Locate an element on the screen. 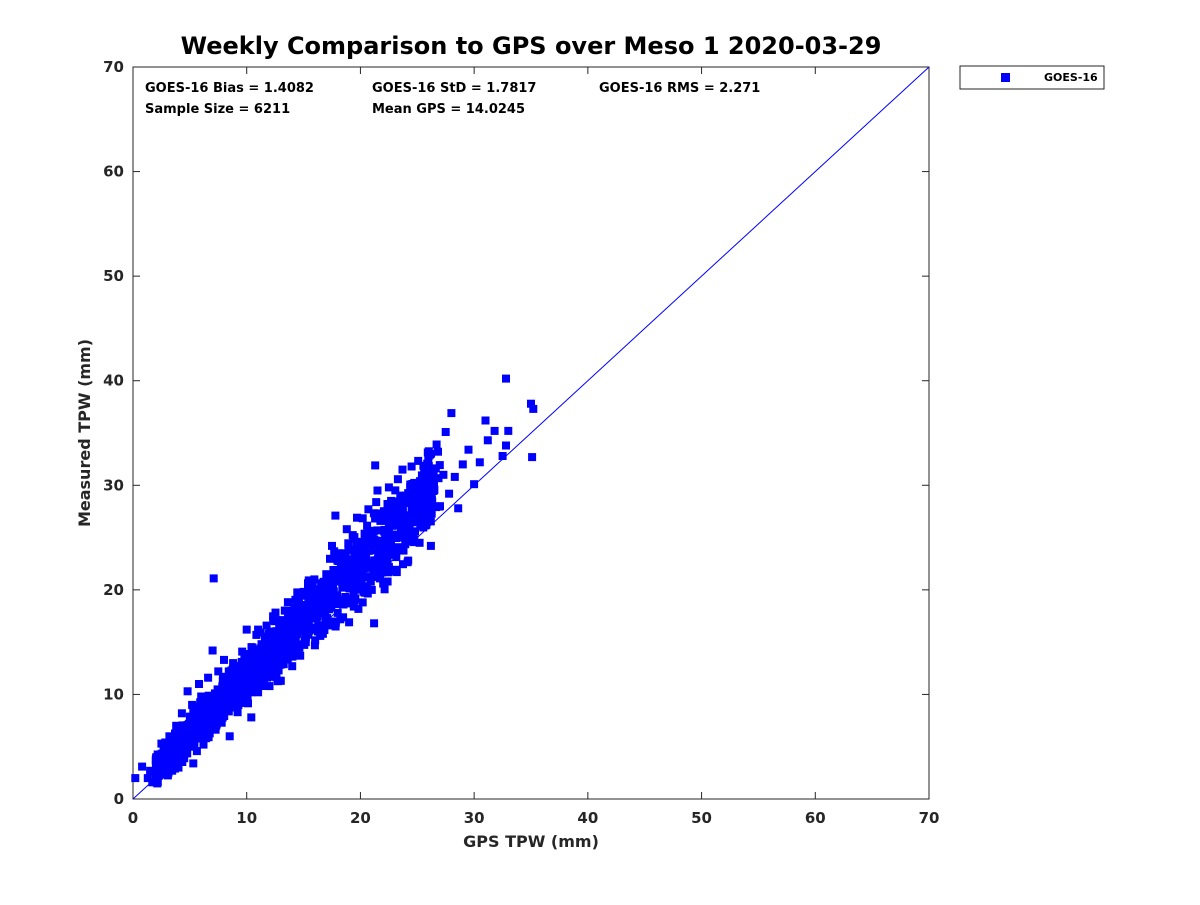 The height and width of the screenshot is (905, 1200). y-tick-label: 10 is located at coordinates (113, 694).